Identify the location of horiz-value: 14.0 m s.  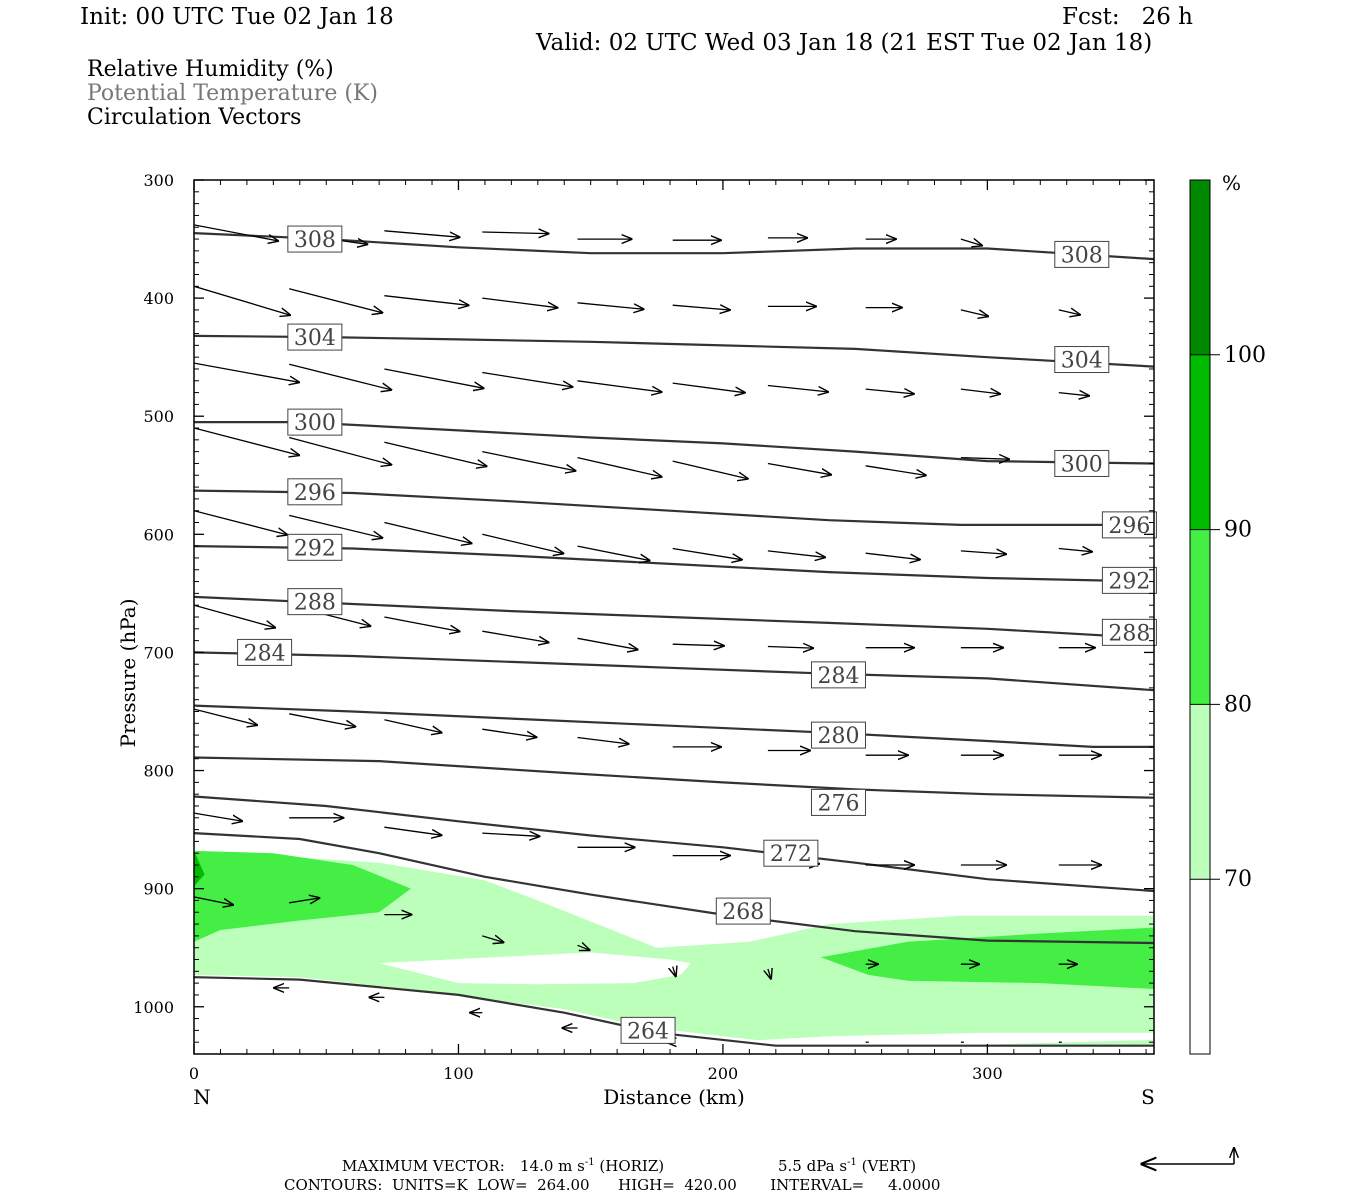
(552, 1166).